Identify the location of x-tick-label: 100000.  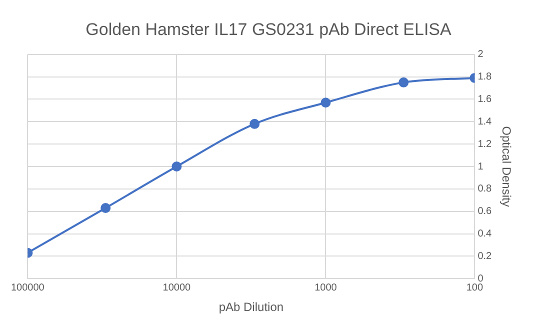
(27, 288).